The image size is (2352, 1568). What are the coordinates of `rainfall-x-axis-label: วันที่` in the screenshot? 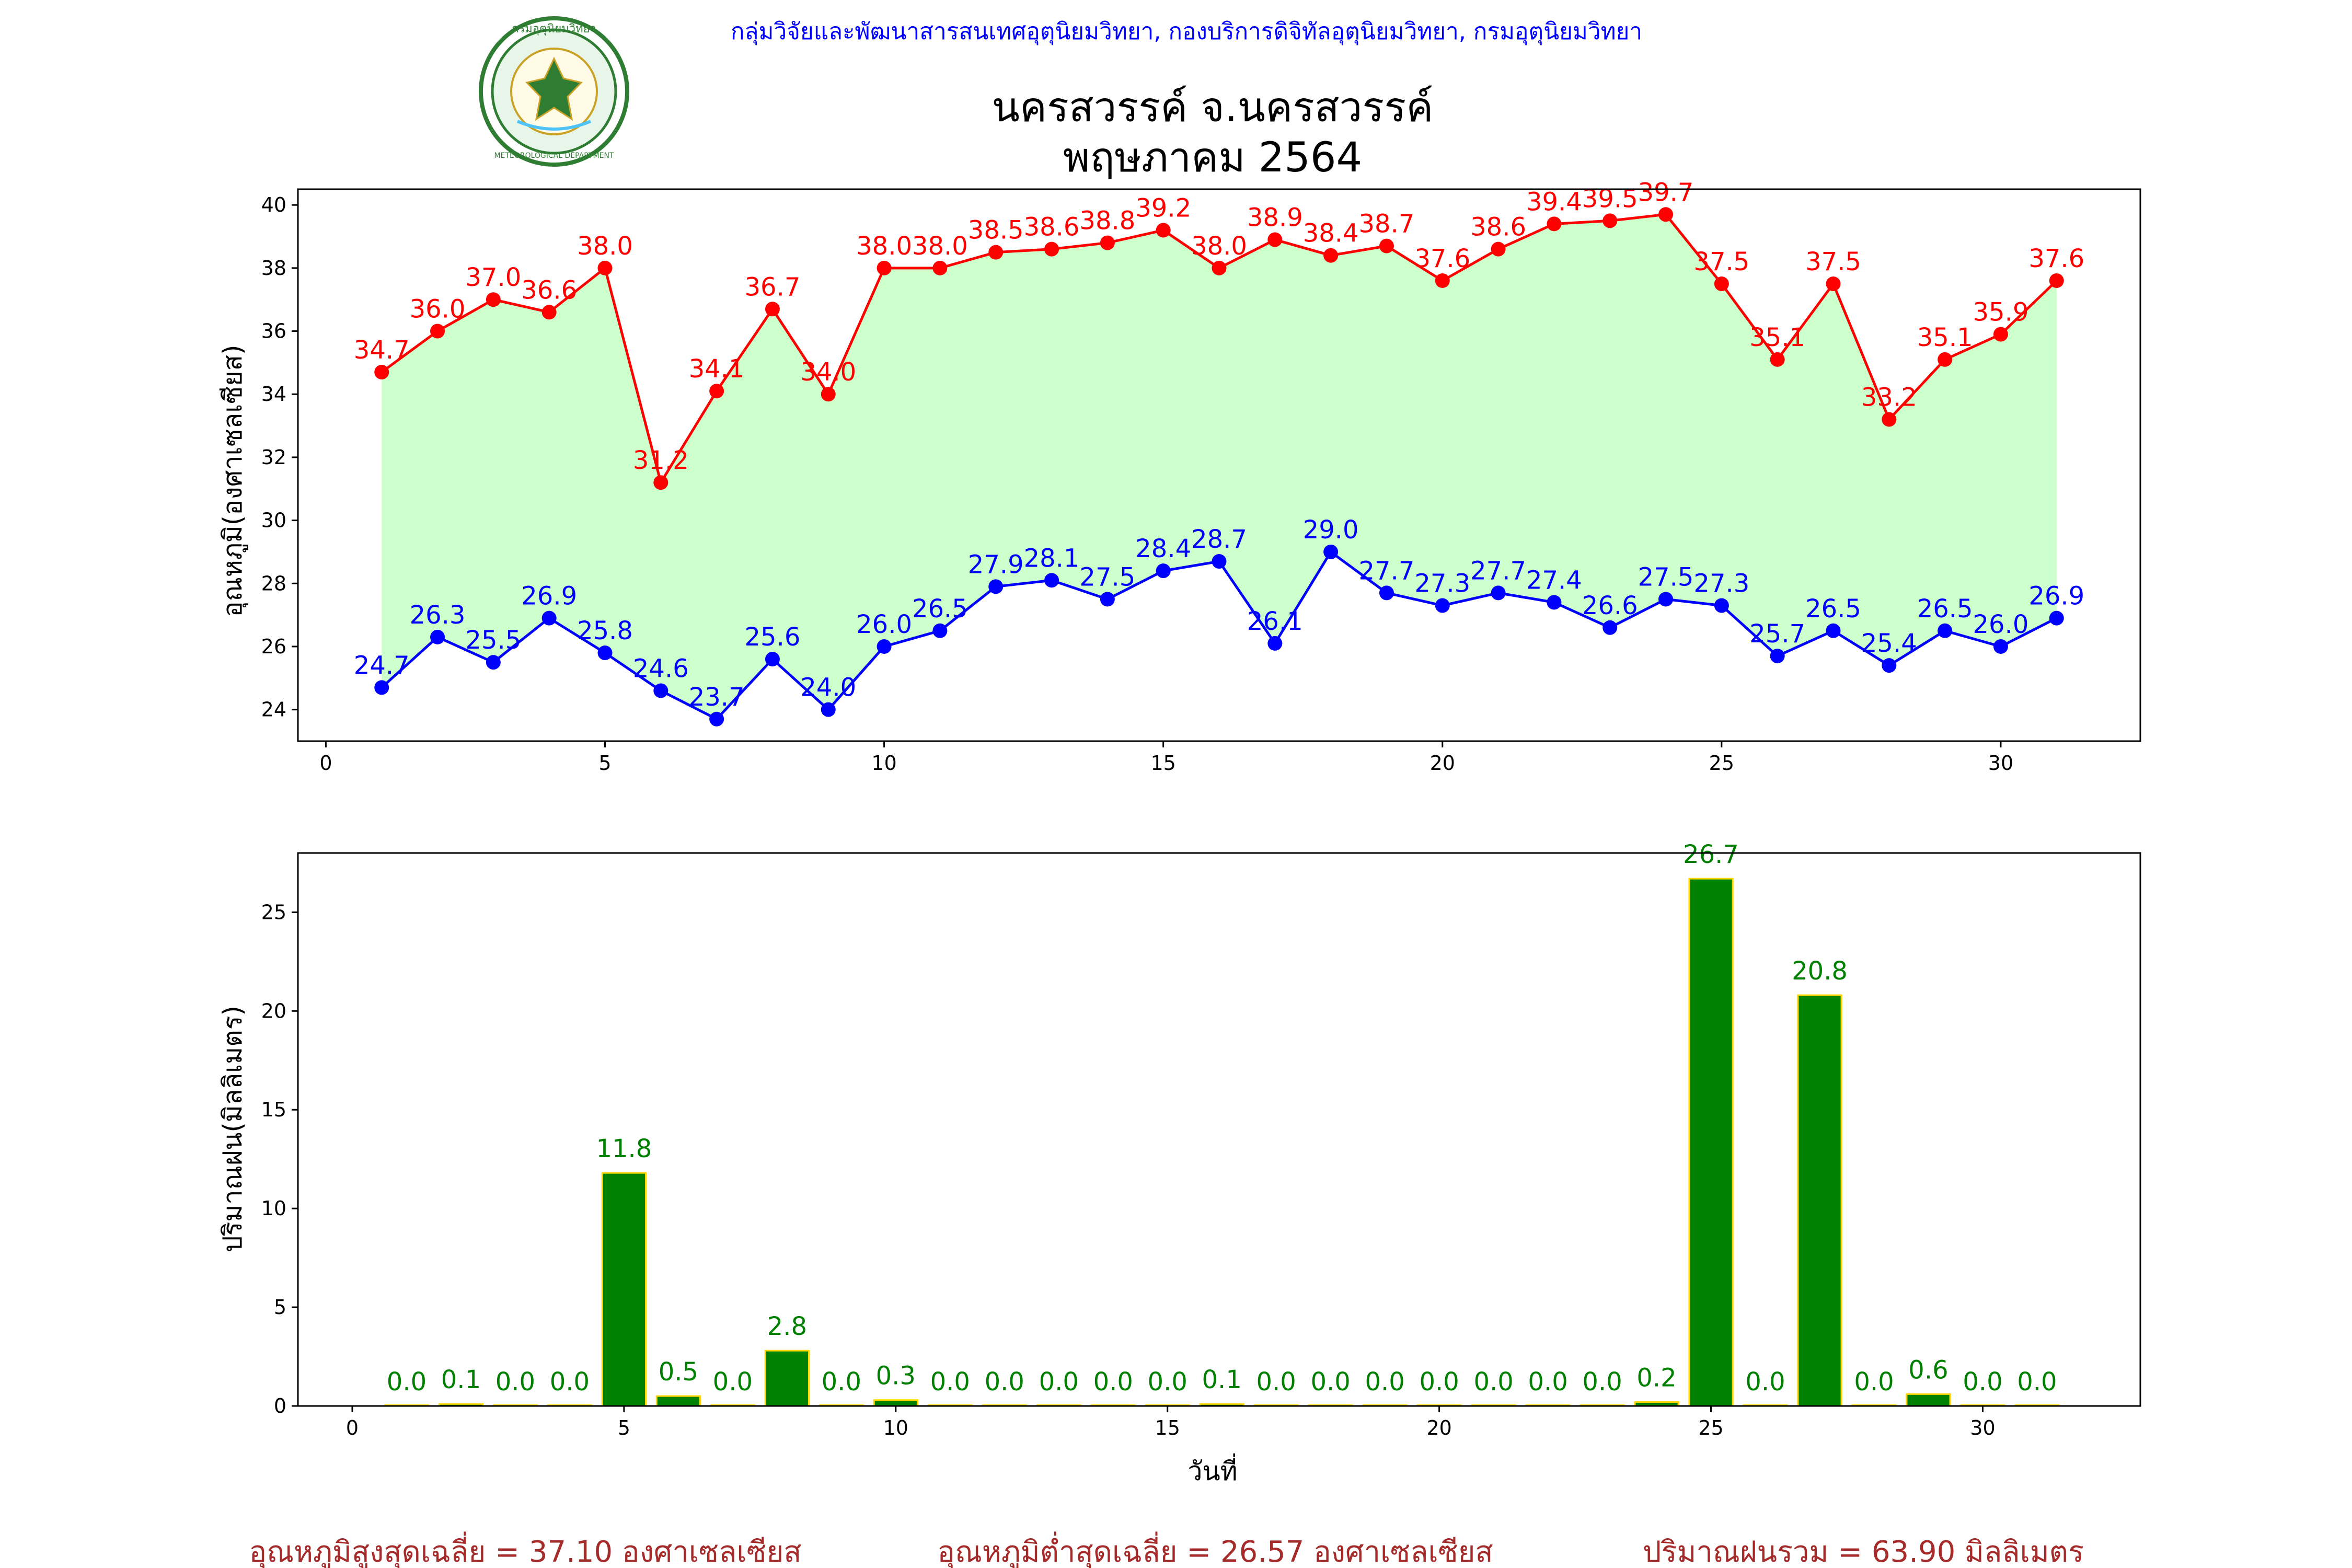 It's located at (1212, 1470).